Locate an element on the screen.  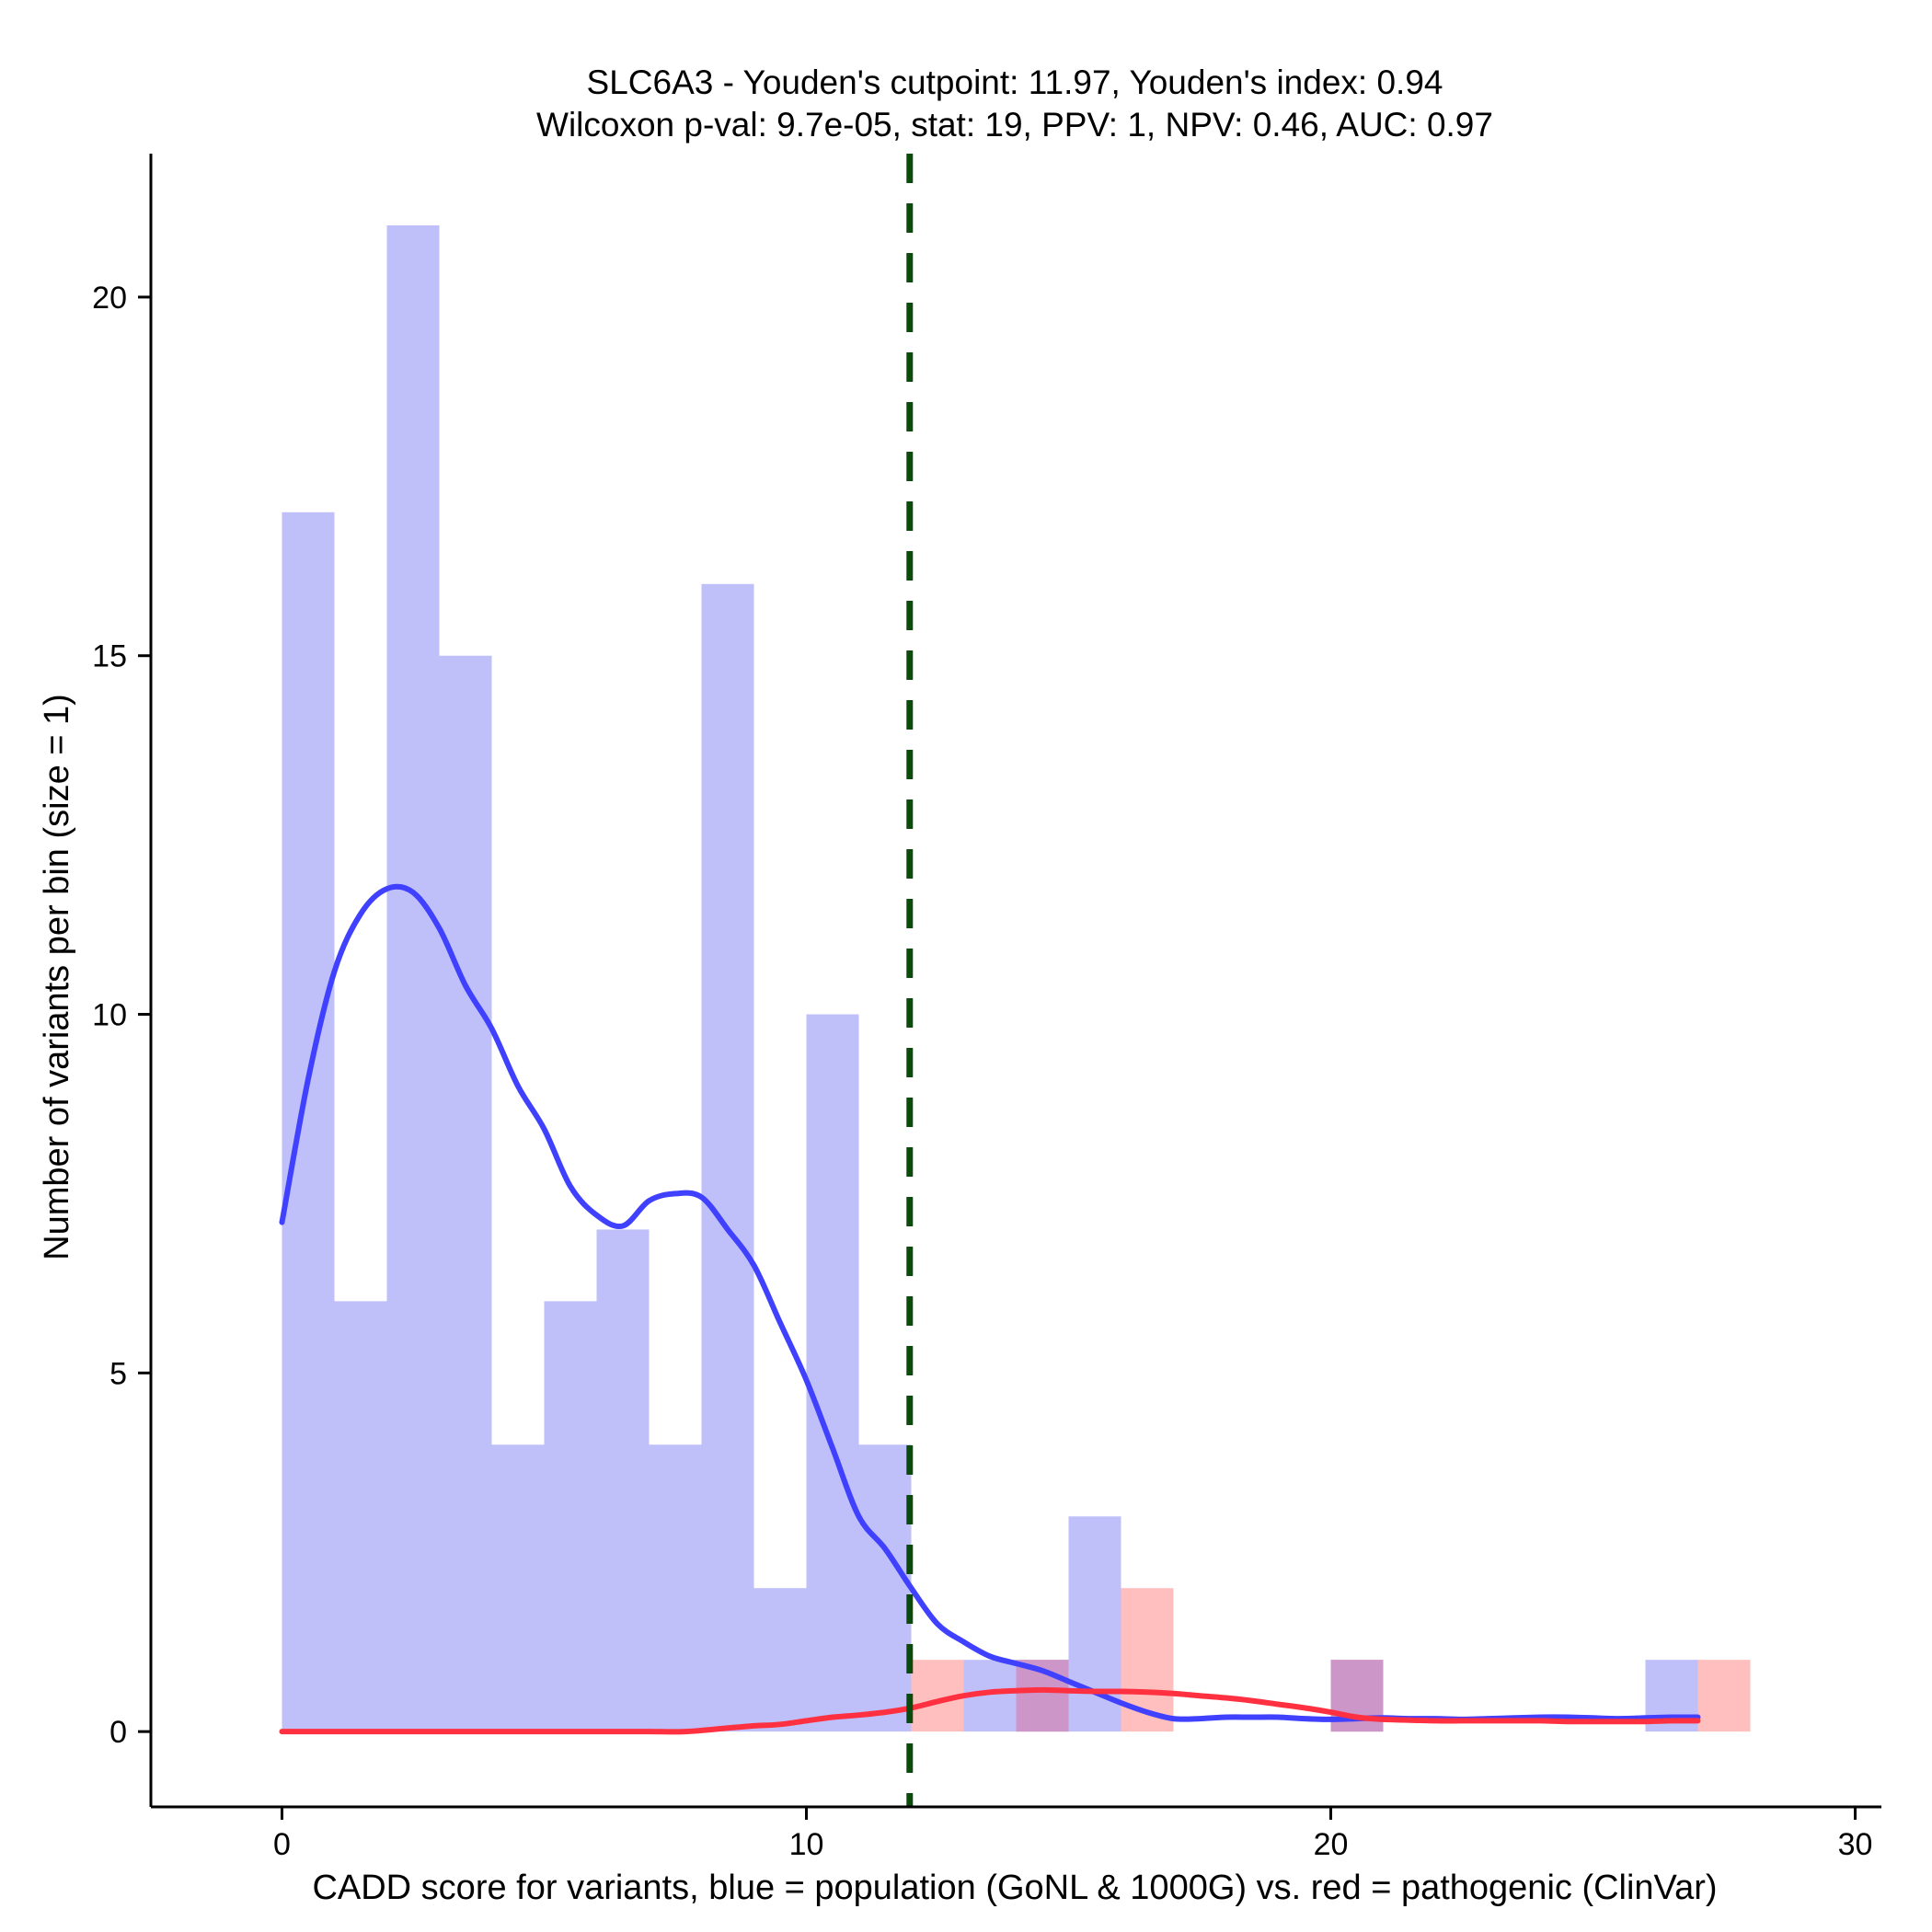
y-tick-label-0: 0 is located at coordinates (118, 1732).